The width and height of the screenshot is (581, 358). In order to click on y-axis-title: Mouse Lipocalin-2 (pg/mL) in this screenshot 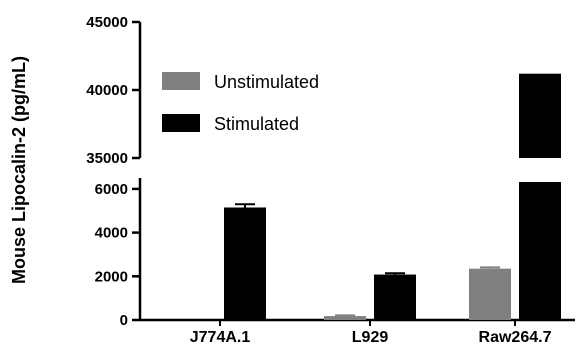, I will do `click(19, 170)`.